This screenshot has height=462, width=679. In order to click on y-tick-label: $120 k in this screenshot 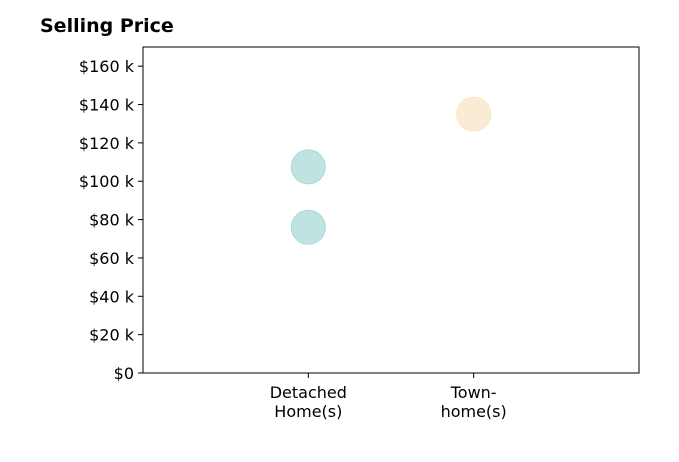, I will do `click(107, 143)`.